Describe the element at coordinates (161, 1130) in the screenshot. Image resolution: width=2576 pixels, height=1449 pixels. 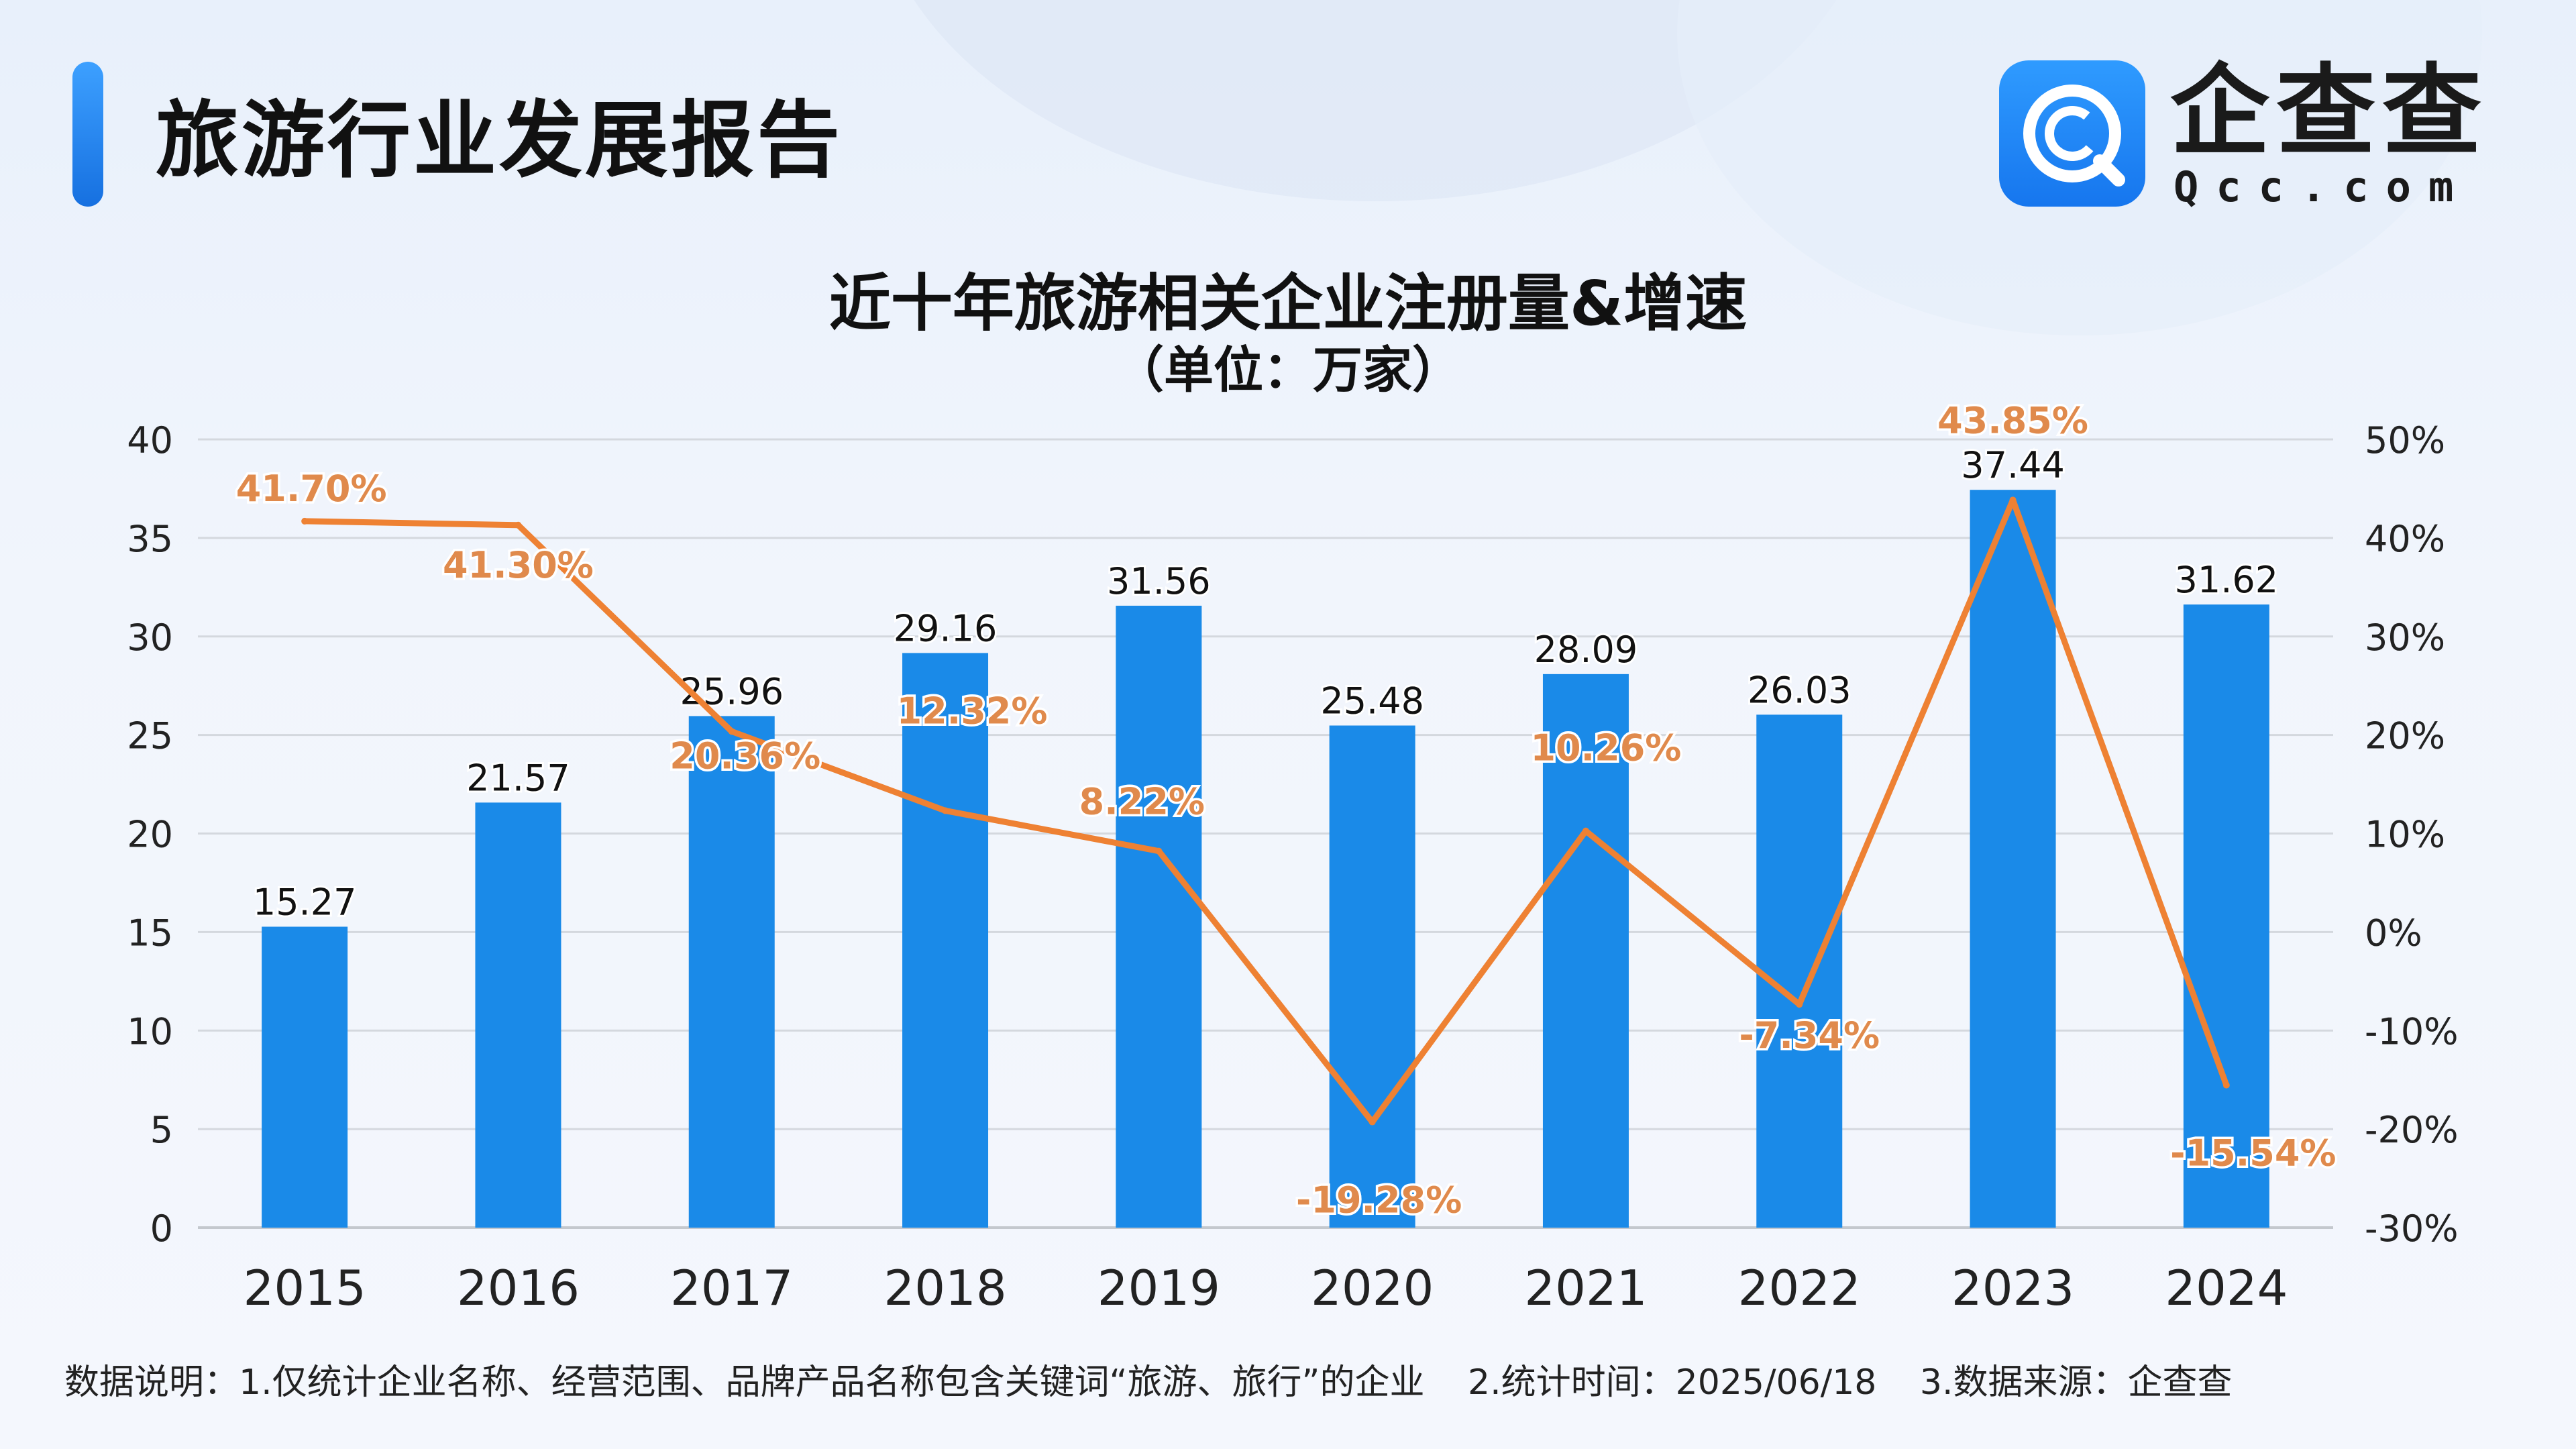
I see `y-left-tick-label: 5` at that location.